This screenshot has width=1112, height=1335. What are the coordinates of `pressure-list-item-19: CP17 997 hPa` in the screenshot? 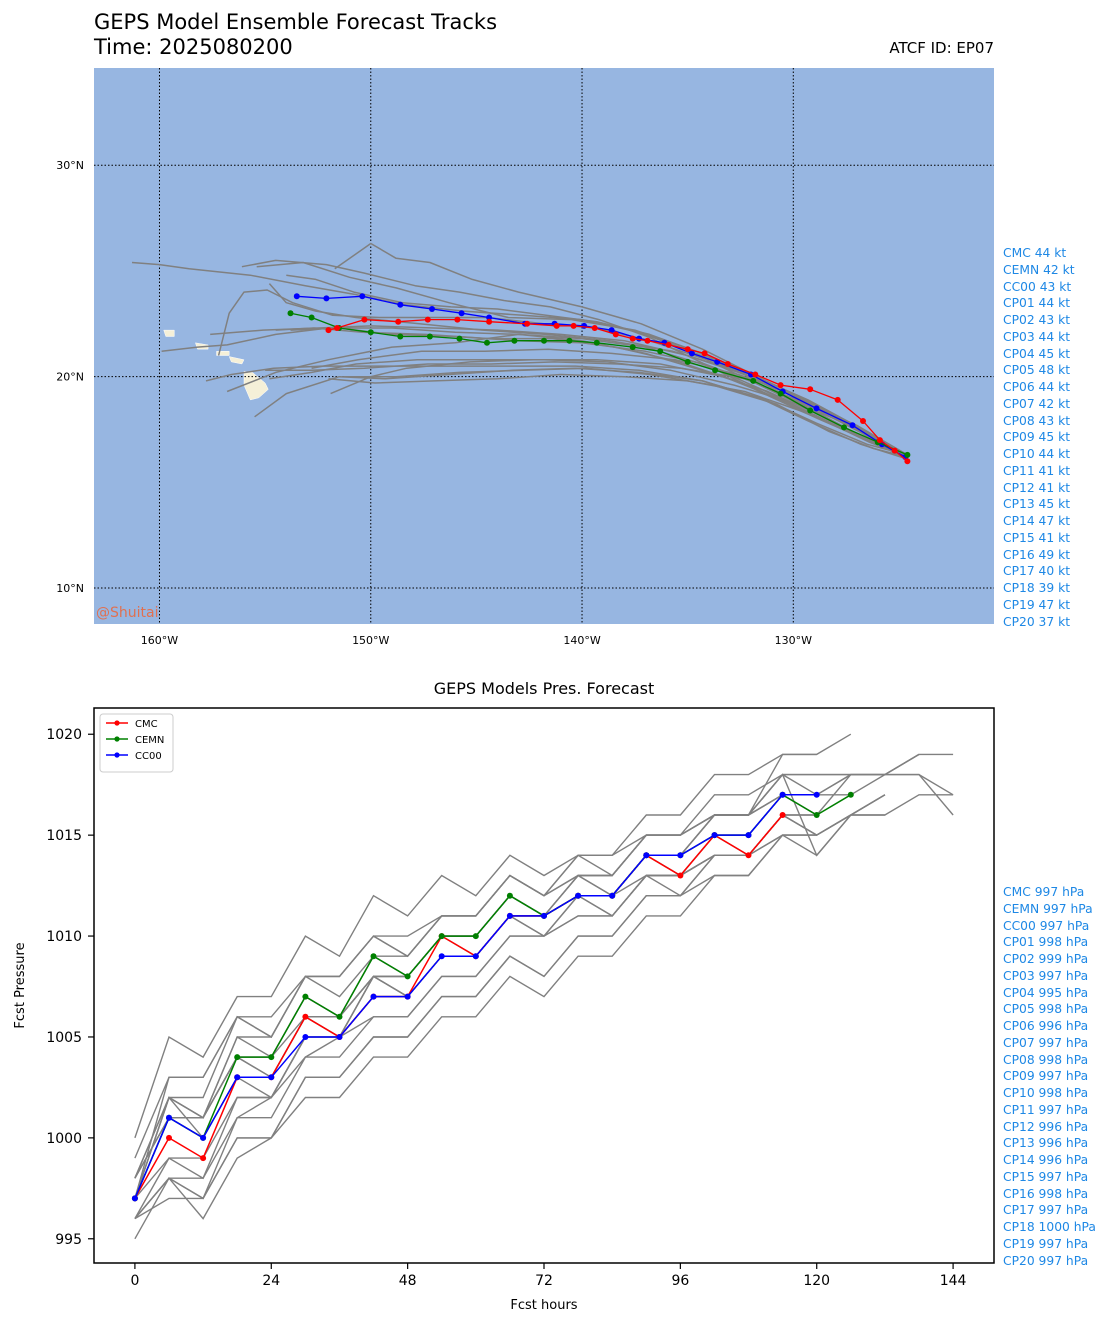 It's located at (1046, 1210).